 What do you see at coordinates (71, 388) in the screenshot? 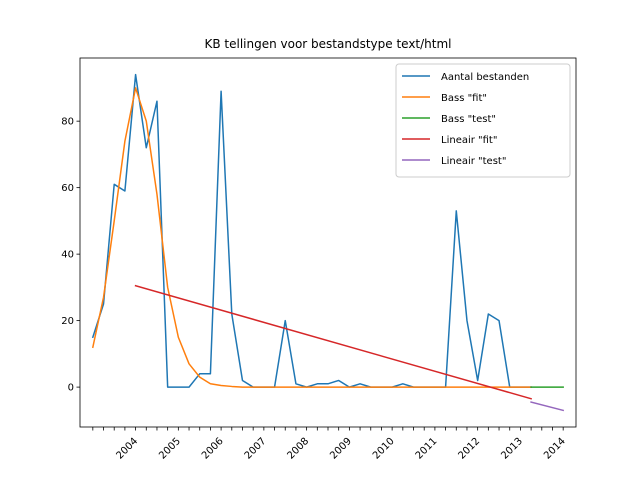
I see `y-tick-label: 0` at bounding box center [71, 388].